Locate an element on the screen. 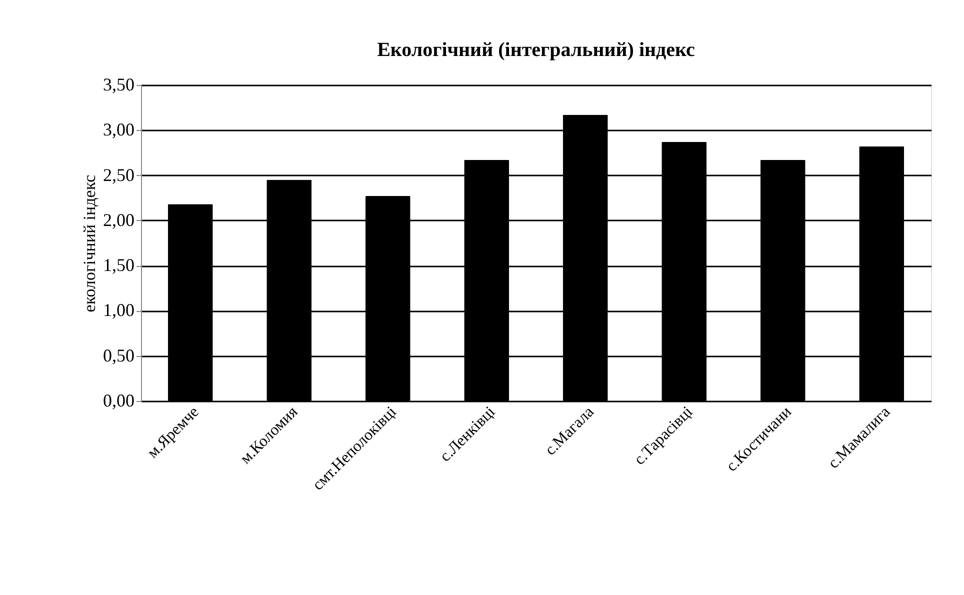  y-tick-label: 0,50 is located at coordinates (118, 355).